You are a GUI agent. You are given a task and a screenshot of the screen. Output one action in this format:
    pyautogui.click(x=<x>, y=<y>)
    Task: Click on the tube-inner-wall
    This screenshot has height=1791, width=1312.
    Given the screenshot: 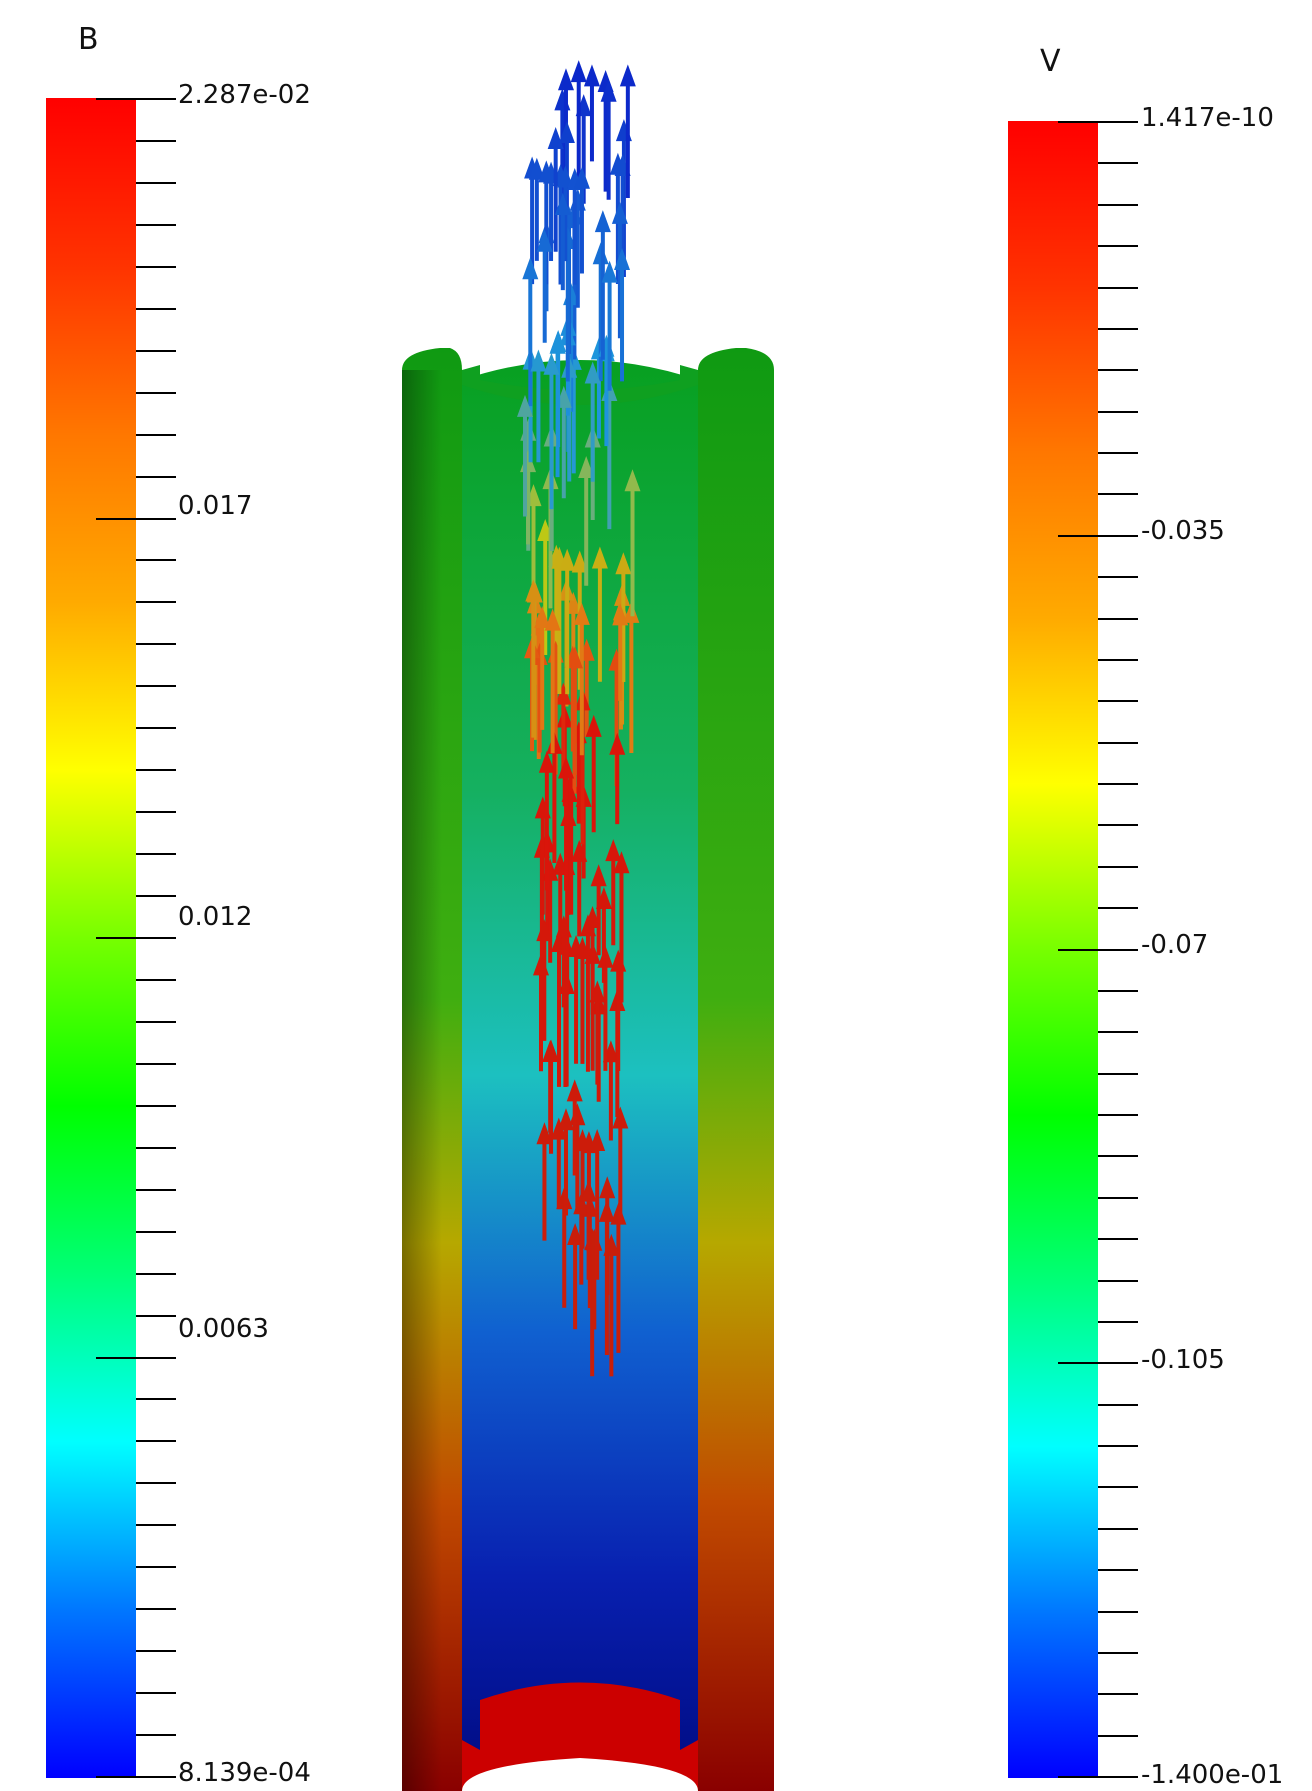 What is the action you would take?
    pyautogui.click(x=580, y=1075)
    